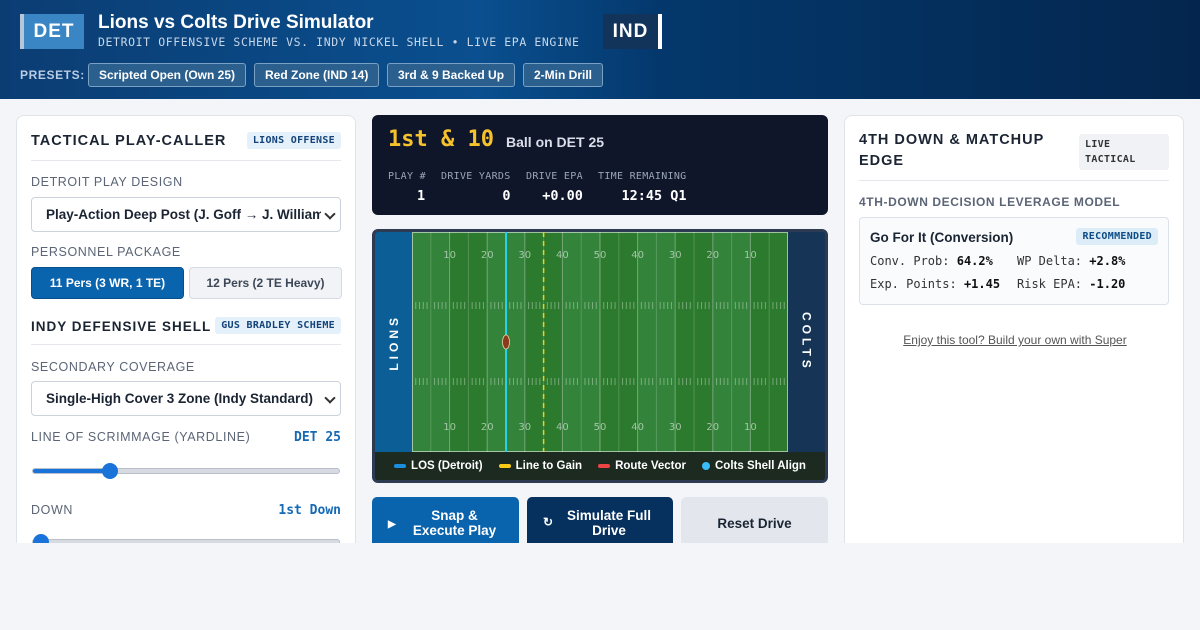 Image resolution: width=1200 pixels, height=630 pixels. What do you see at coordinates (600, 586) in the screenshot?
I see `page-background` at bounding box center [600, 586].